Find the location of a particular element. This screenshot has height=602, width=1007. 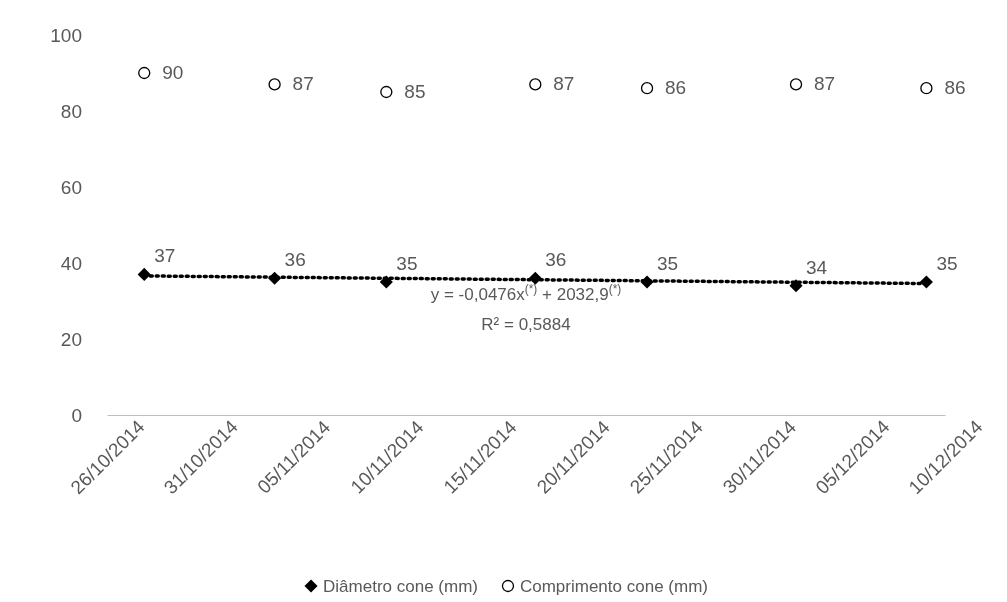

y-tick-label: 60 is located at coordinates (71, 187).